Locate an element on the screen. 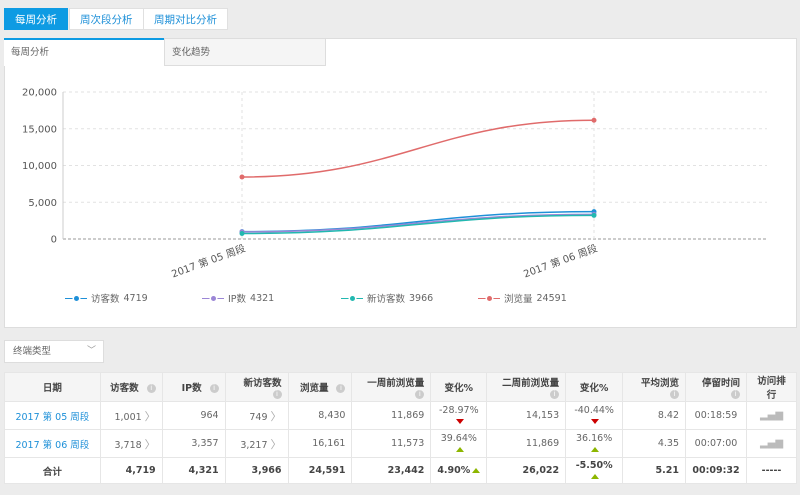  y-tick-label: 0 is located at coordinates (54, 240).